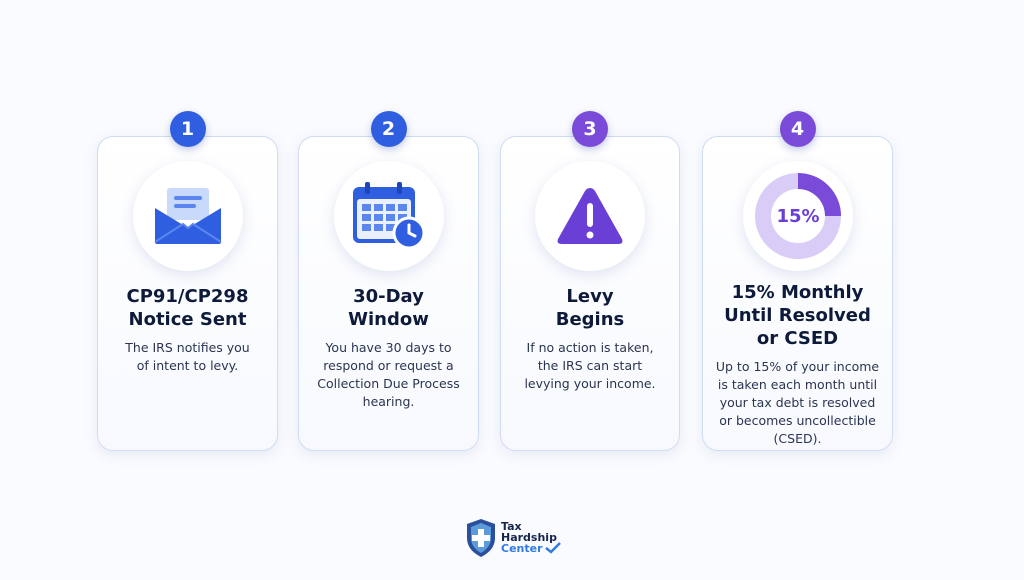 This screenshot has height=580, width=1024. I want to click on title-line: Begins, so click(590, 319).